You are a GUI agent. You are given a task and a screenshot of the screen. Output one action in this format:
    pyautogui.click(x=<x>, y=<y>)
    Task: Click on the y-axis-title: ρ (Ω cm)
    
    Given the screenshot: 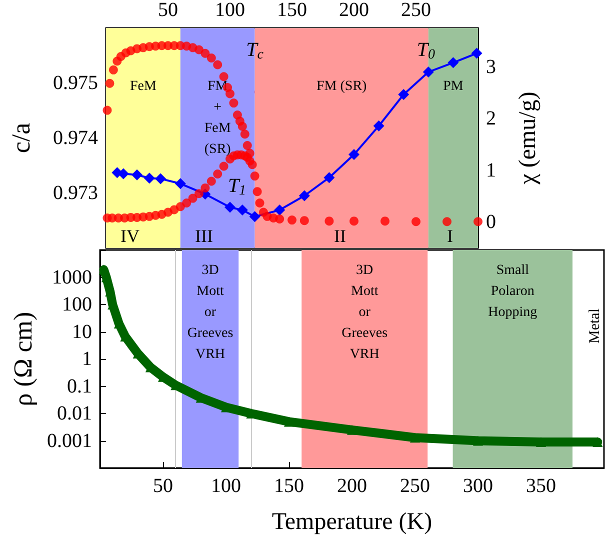 What is the action you would take?
    pyautogui.click(x=23, y=359)
    